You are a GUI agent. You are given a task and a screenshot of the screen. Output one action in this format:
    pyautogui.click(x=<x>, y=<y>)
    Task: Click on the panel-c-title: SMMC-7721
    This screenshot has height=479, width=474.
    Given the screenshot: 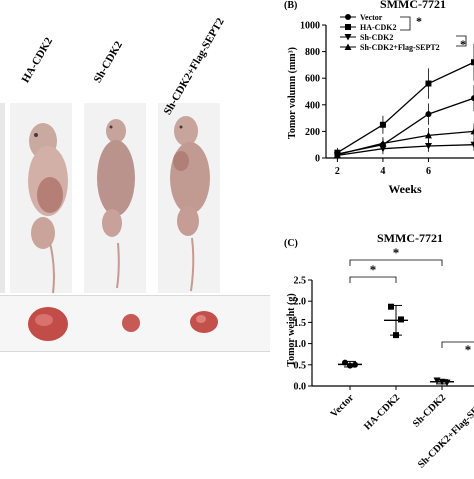 What is the action you would take?
    pyautogui.click(x=410, y=238)
    